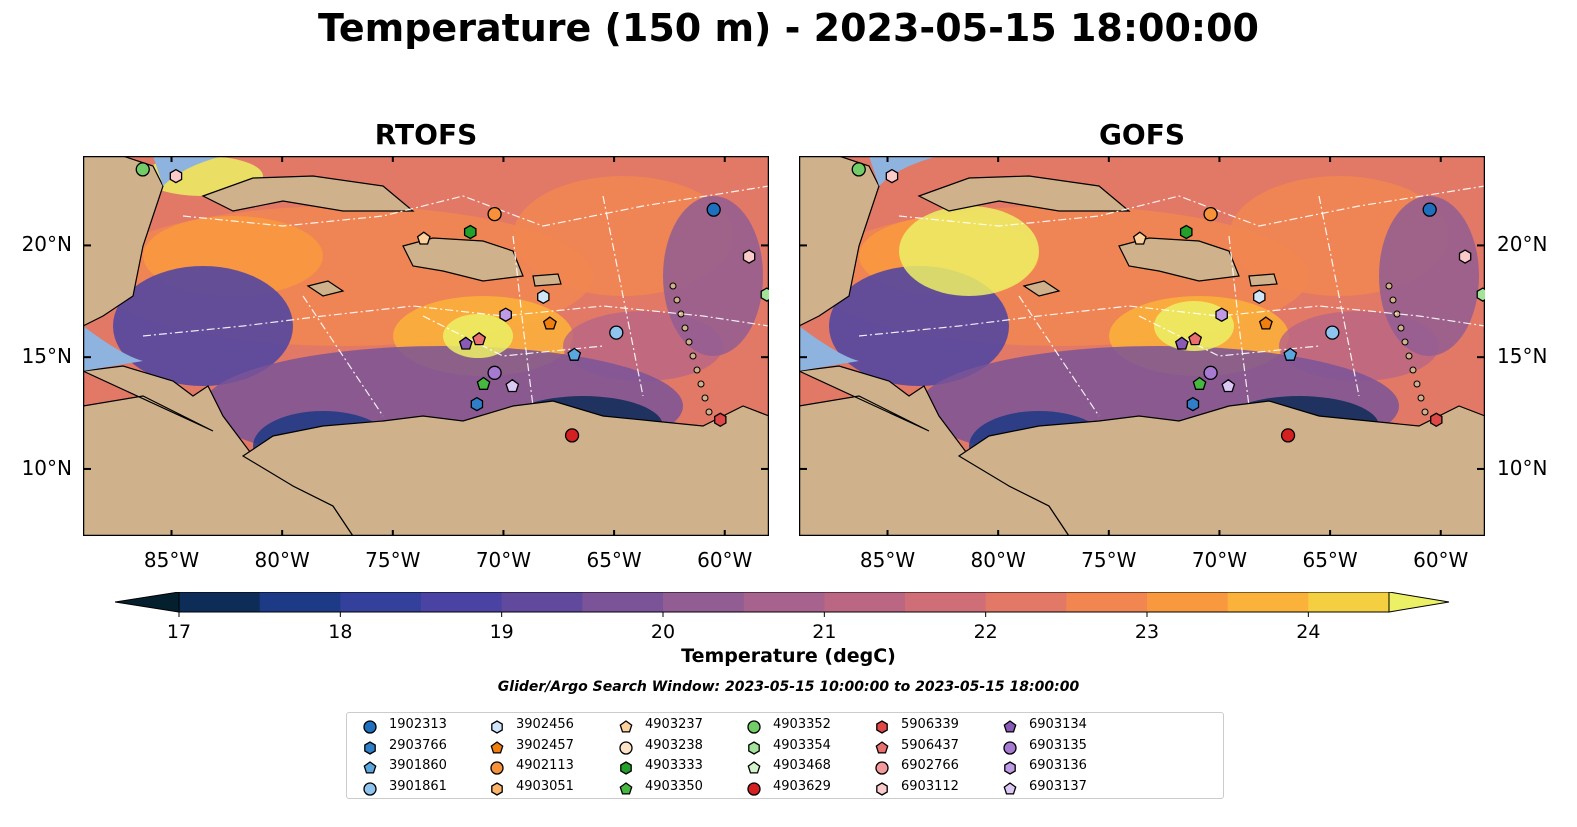  I want to click on colorbar-tick-label: 23, so click(1147, 631).